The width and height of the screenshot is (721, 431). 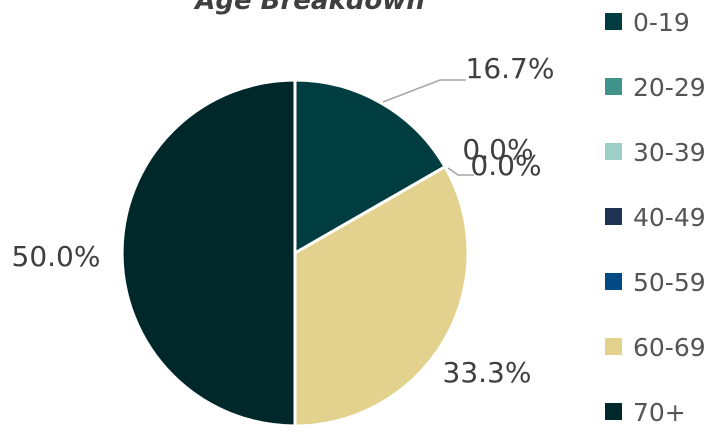 What do you see at coordinates (659, 412) in the screenshot?
I see `legend-label: 70+` at bounding box center [659, 412].